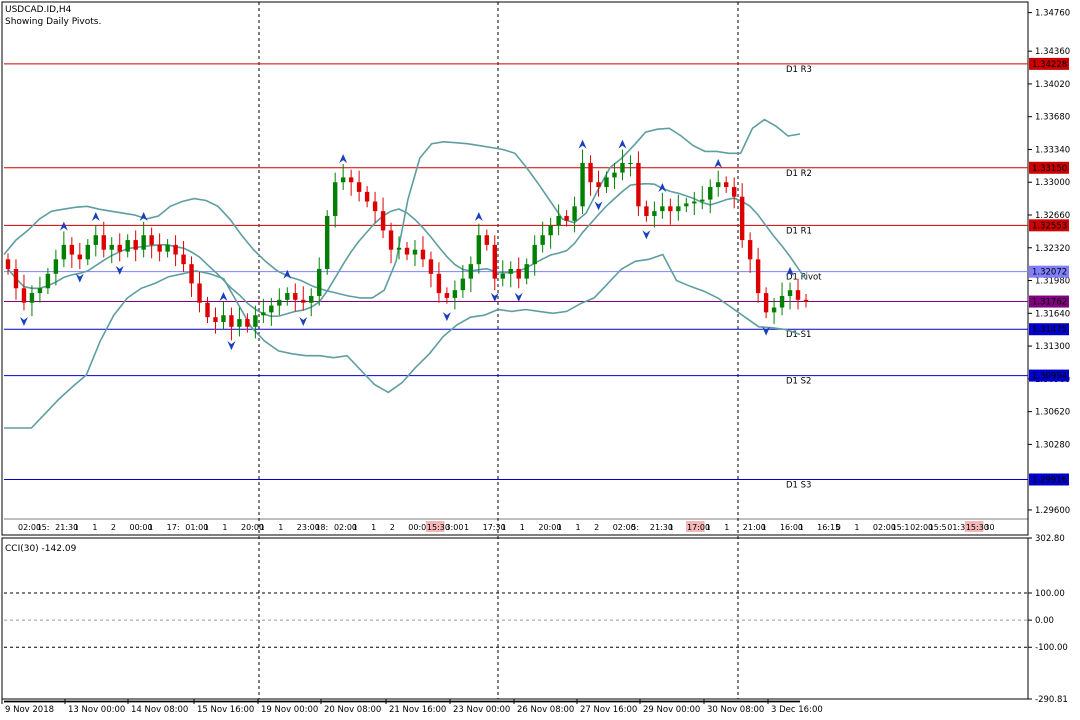  I want to click on cci-tick-label: 100.00, so click(1050, 594).